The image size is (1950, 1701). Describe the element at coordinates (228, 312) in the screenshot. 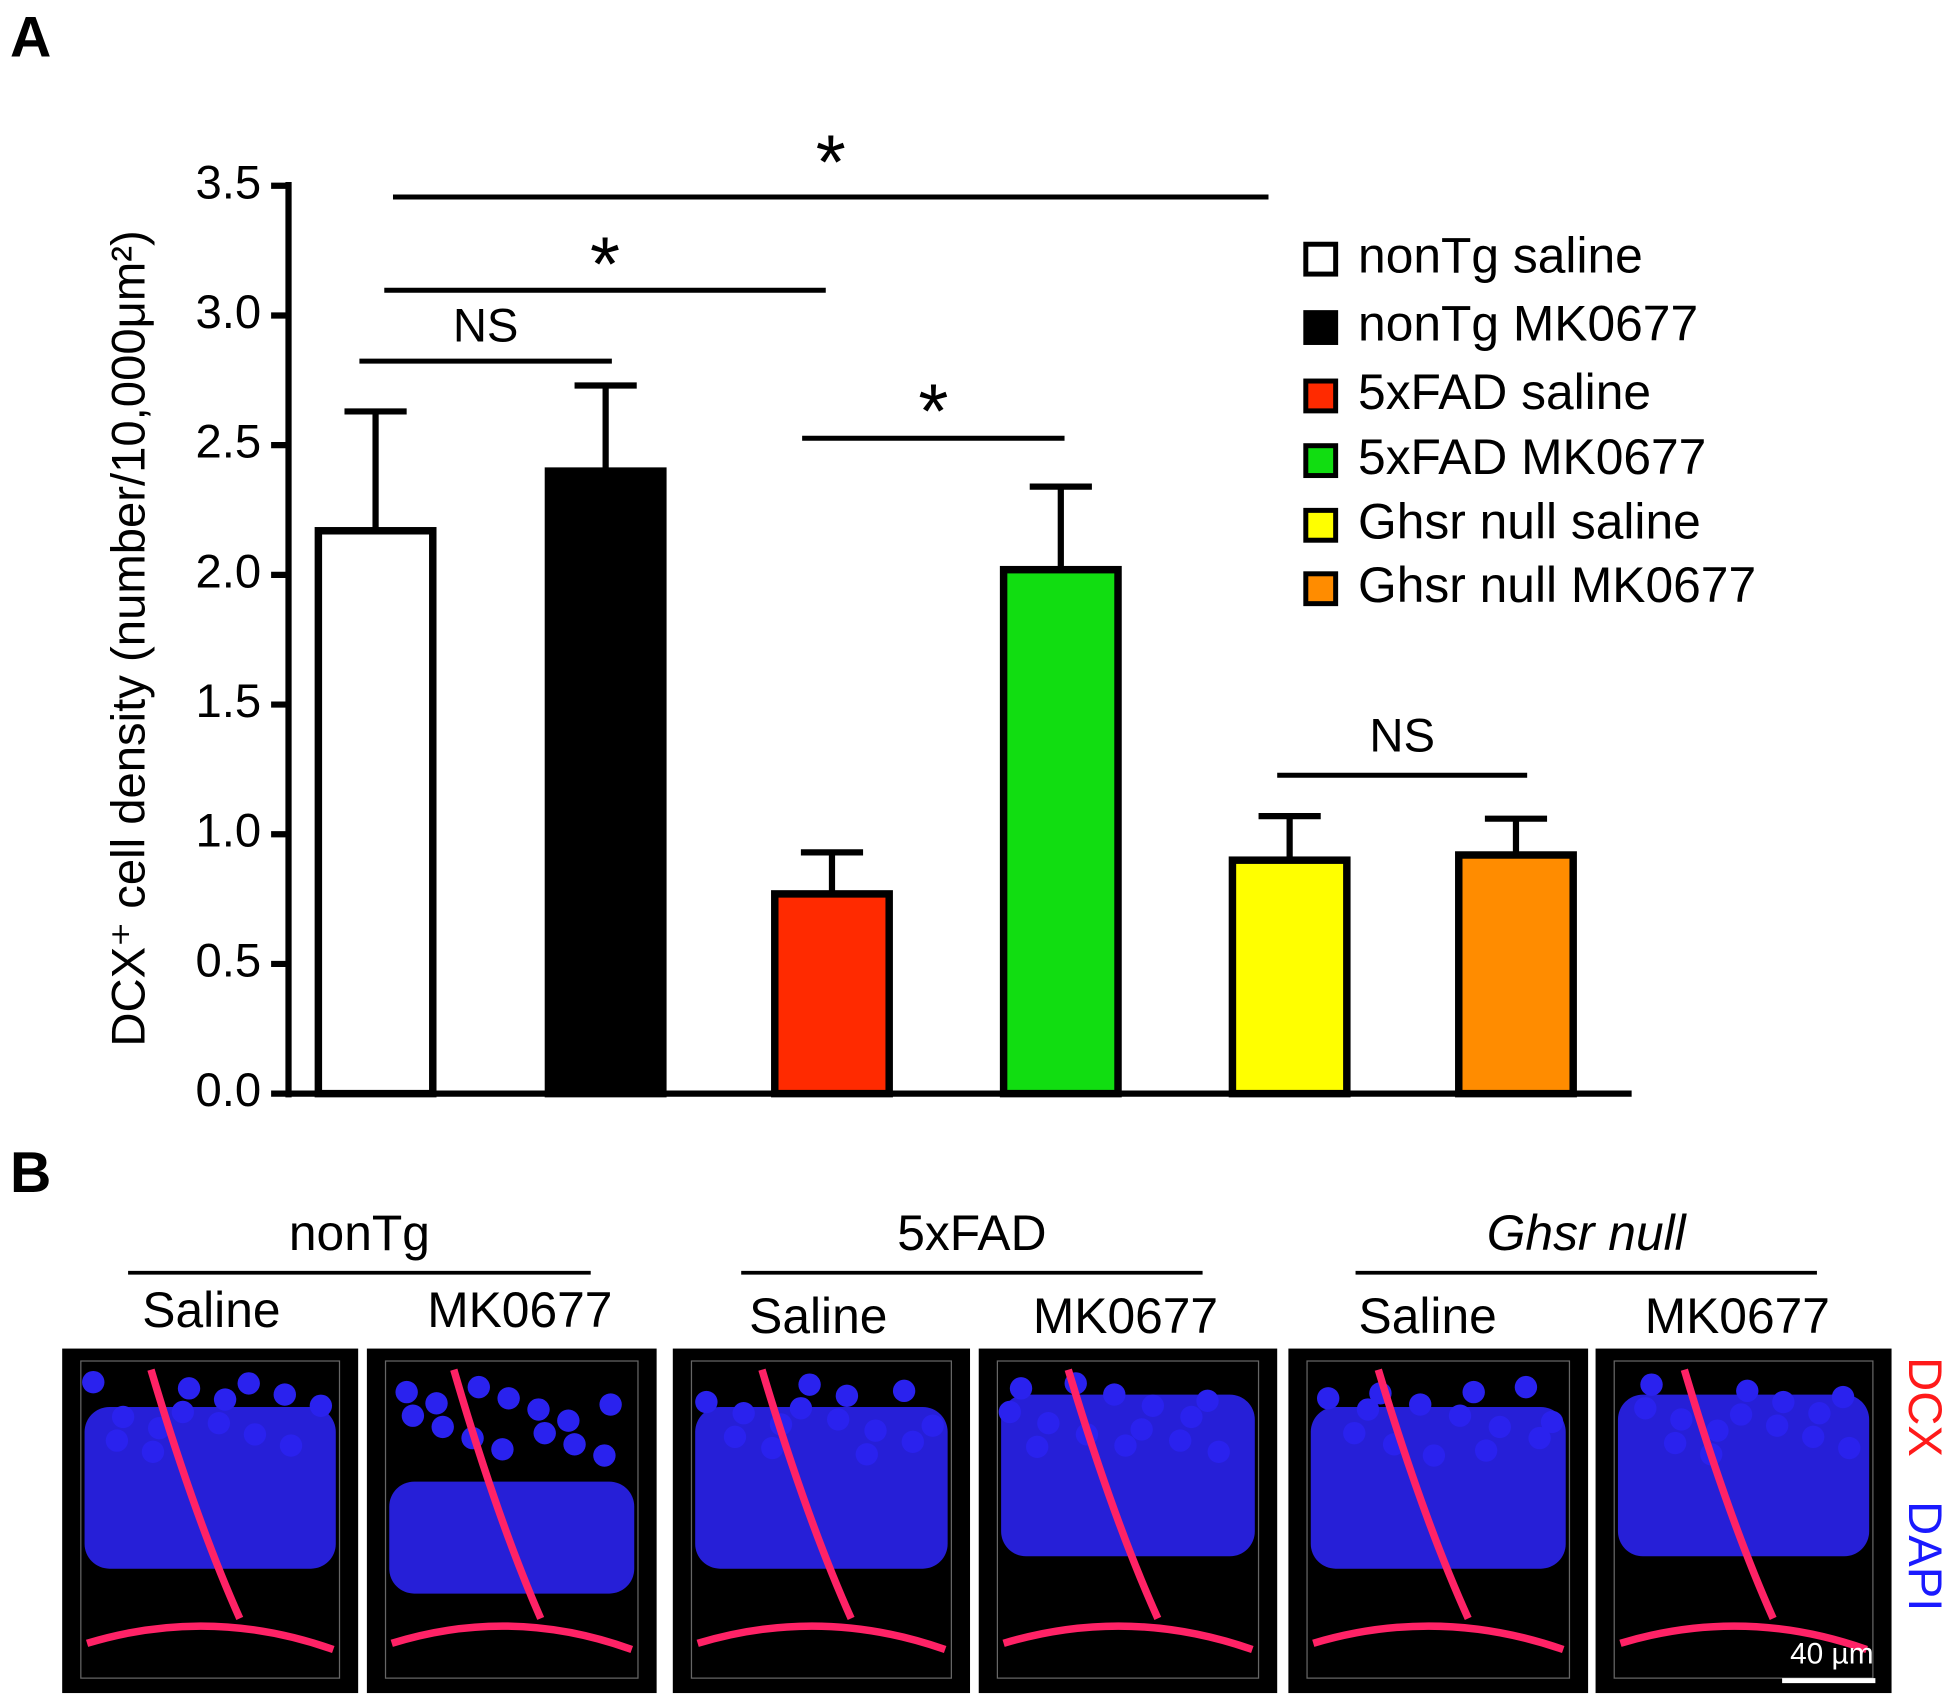

I see `y-tick-label: 3.0` at that location.